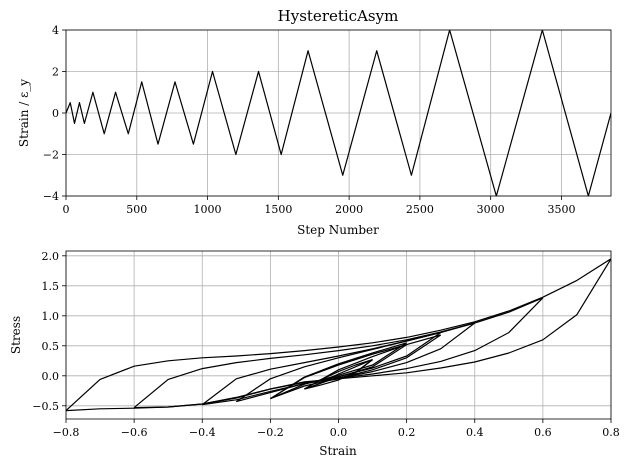 Image resolution: width=630 pixels, height=469 pixels. Describe the element at coordinates (202, 432) in the screenshot. I see `x-tick-label: −0.4` at that location.